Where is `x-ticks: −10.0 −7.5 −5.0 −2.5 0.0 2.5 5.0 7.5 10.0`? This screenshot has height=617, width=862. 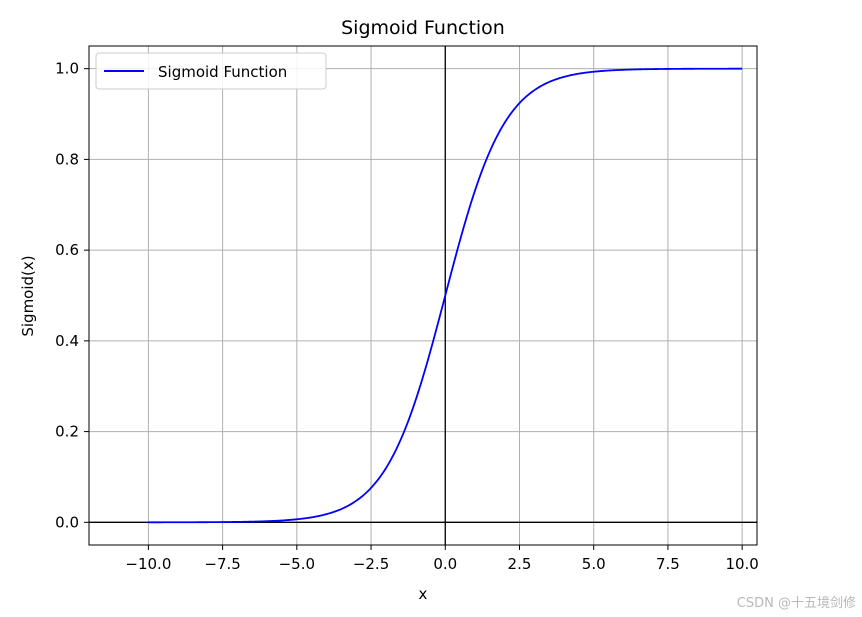 x-ticks: −10.0 −7.5 −5.0 −2.5 0.0 2.5 5.0 7.5 10.0 is located at coordinates (442, 559).